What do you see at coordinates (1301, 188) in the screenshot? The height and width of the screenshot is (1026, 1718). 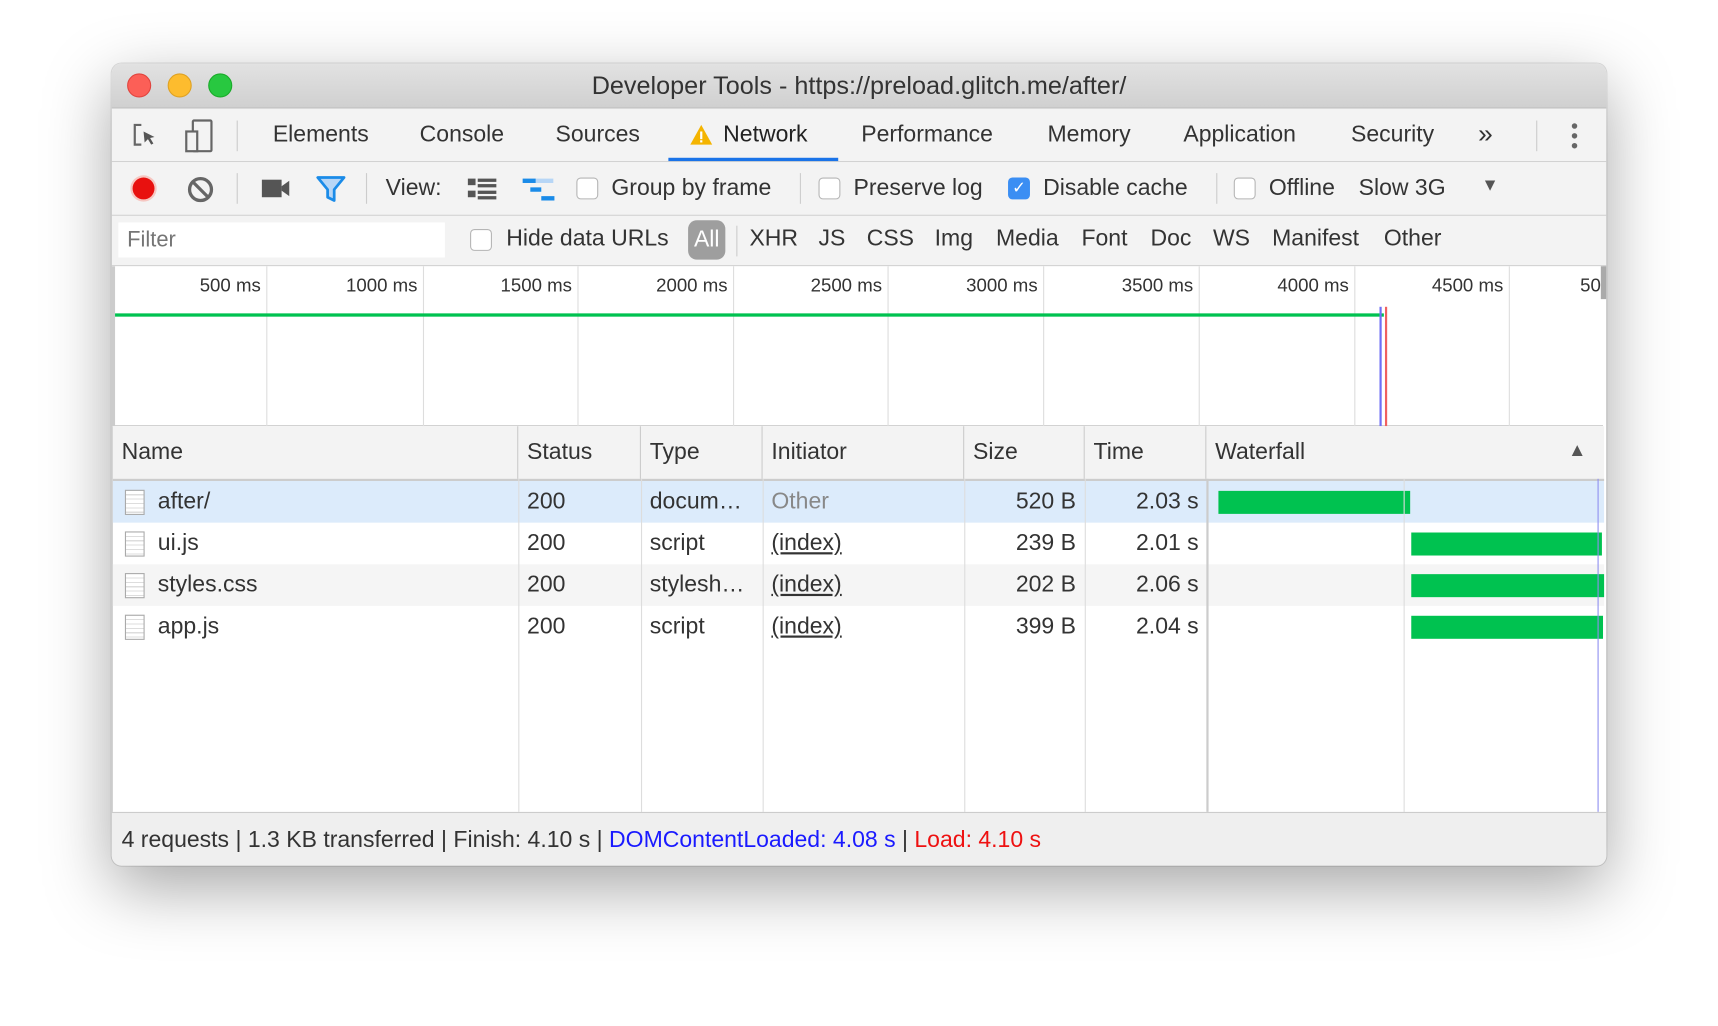 I see `offline-label: Offline` at bounding box center [1301, 188].